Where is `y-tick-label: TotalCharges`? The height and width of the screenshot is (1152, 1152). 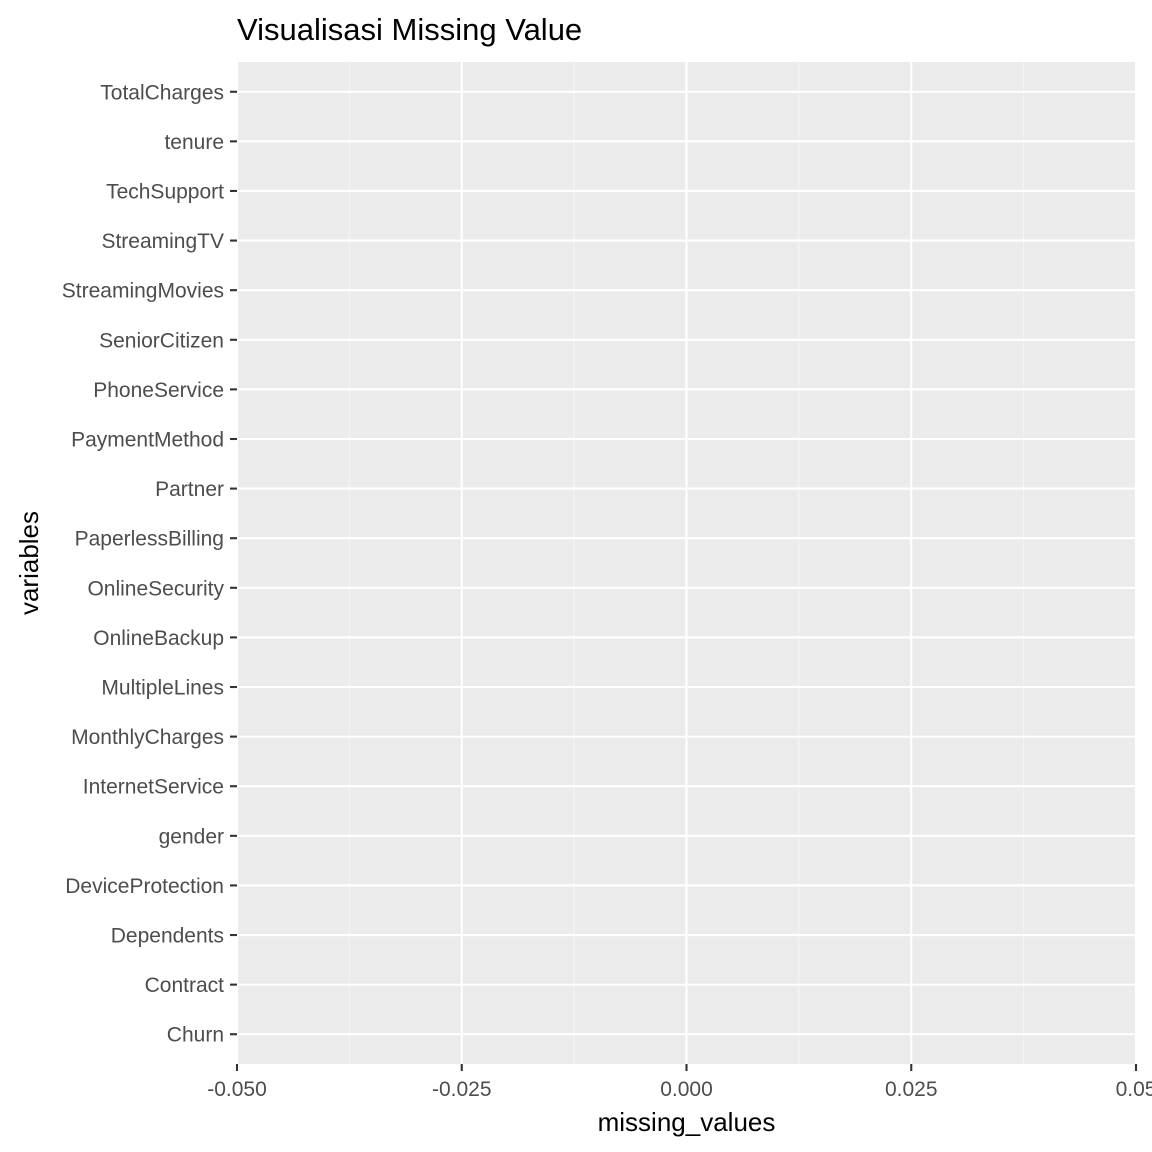
y-tick-label: TotalCharges is located at coordinates (162, 92).